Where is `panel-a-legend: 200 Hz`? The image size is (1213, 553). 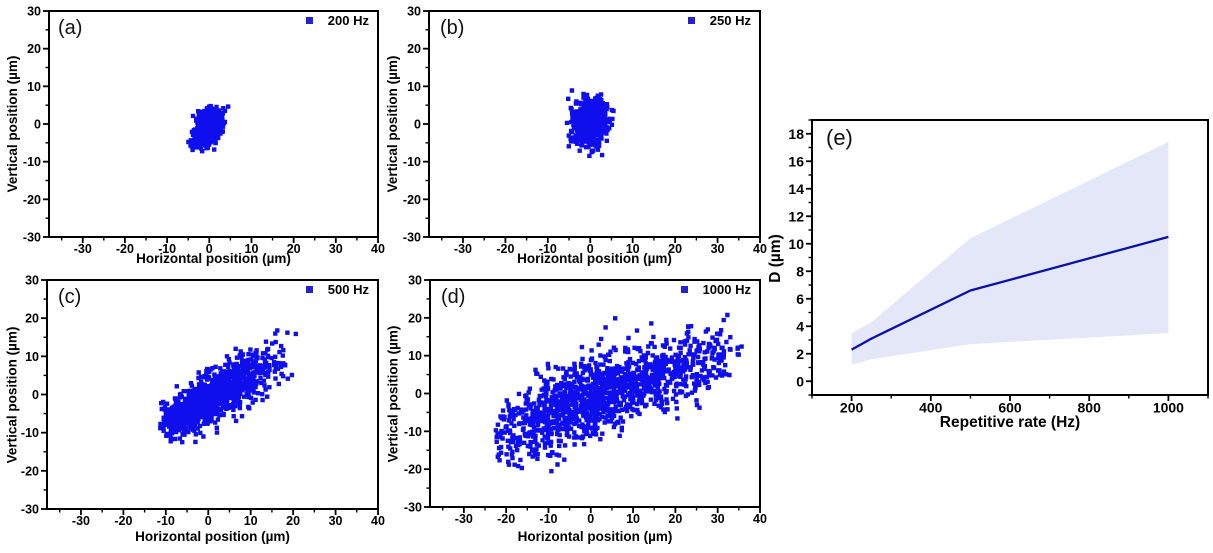
panel-a-legend: 200 Hz is located at coordinates (337, 20).